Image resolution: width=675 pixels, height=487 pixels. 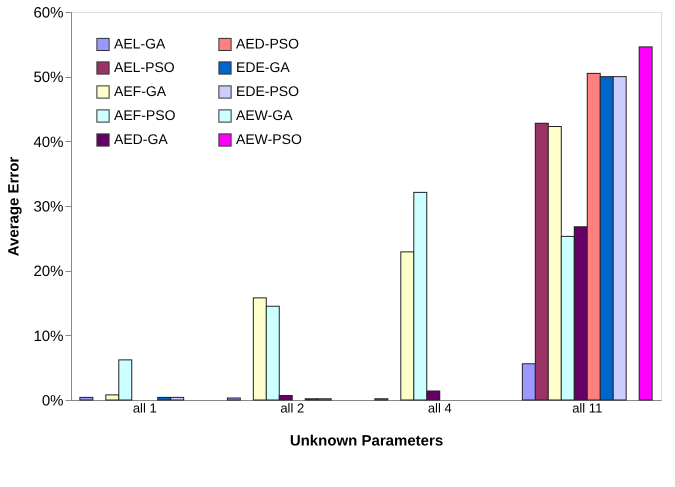 I want to click on y-tick-label: 20%, so click(x=48, y=271).